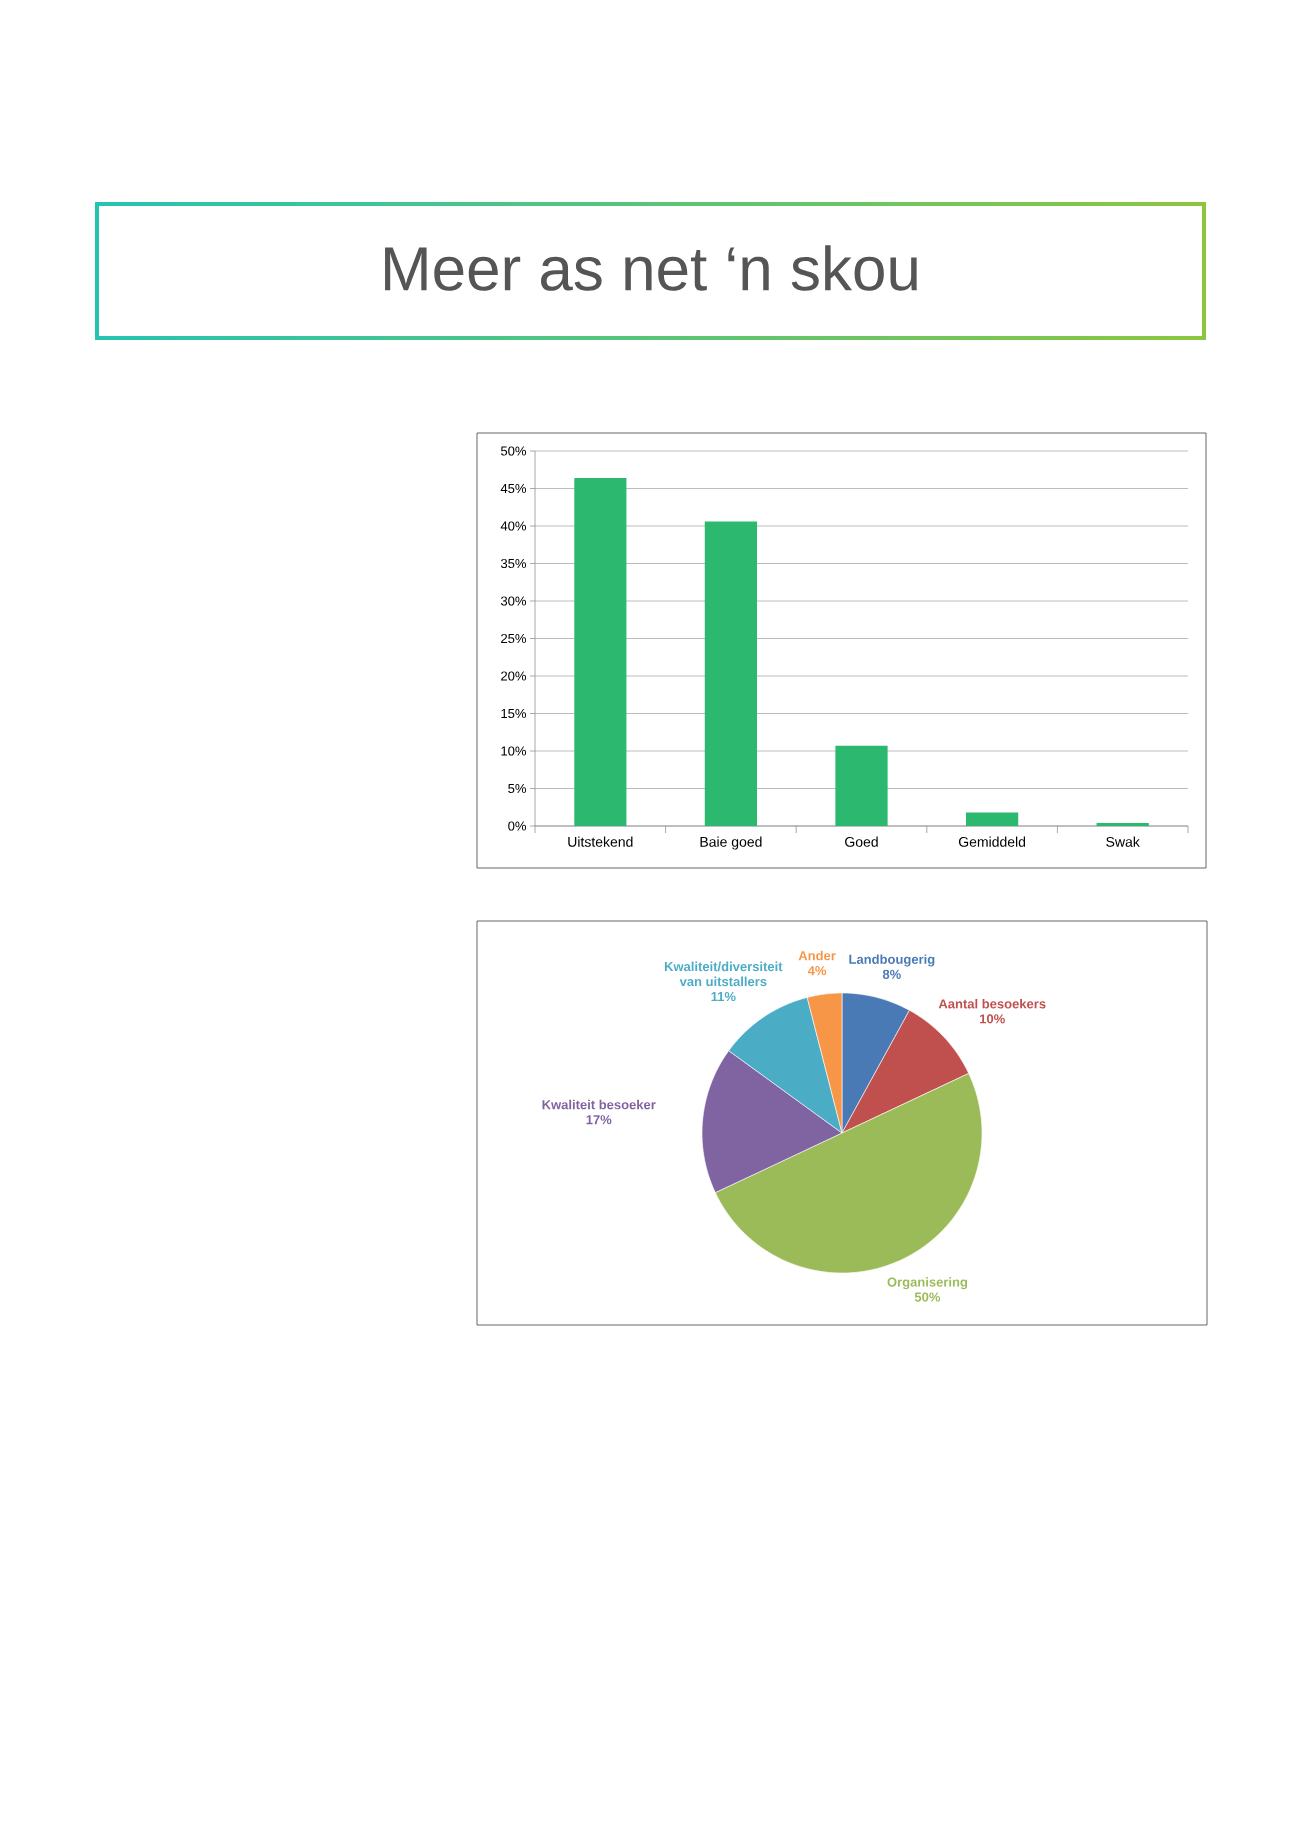  What do you see at coordinates (514, 676) in the screenshot?
I see `y-tick-label: 20%` at bounding box center [514, 676].